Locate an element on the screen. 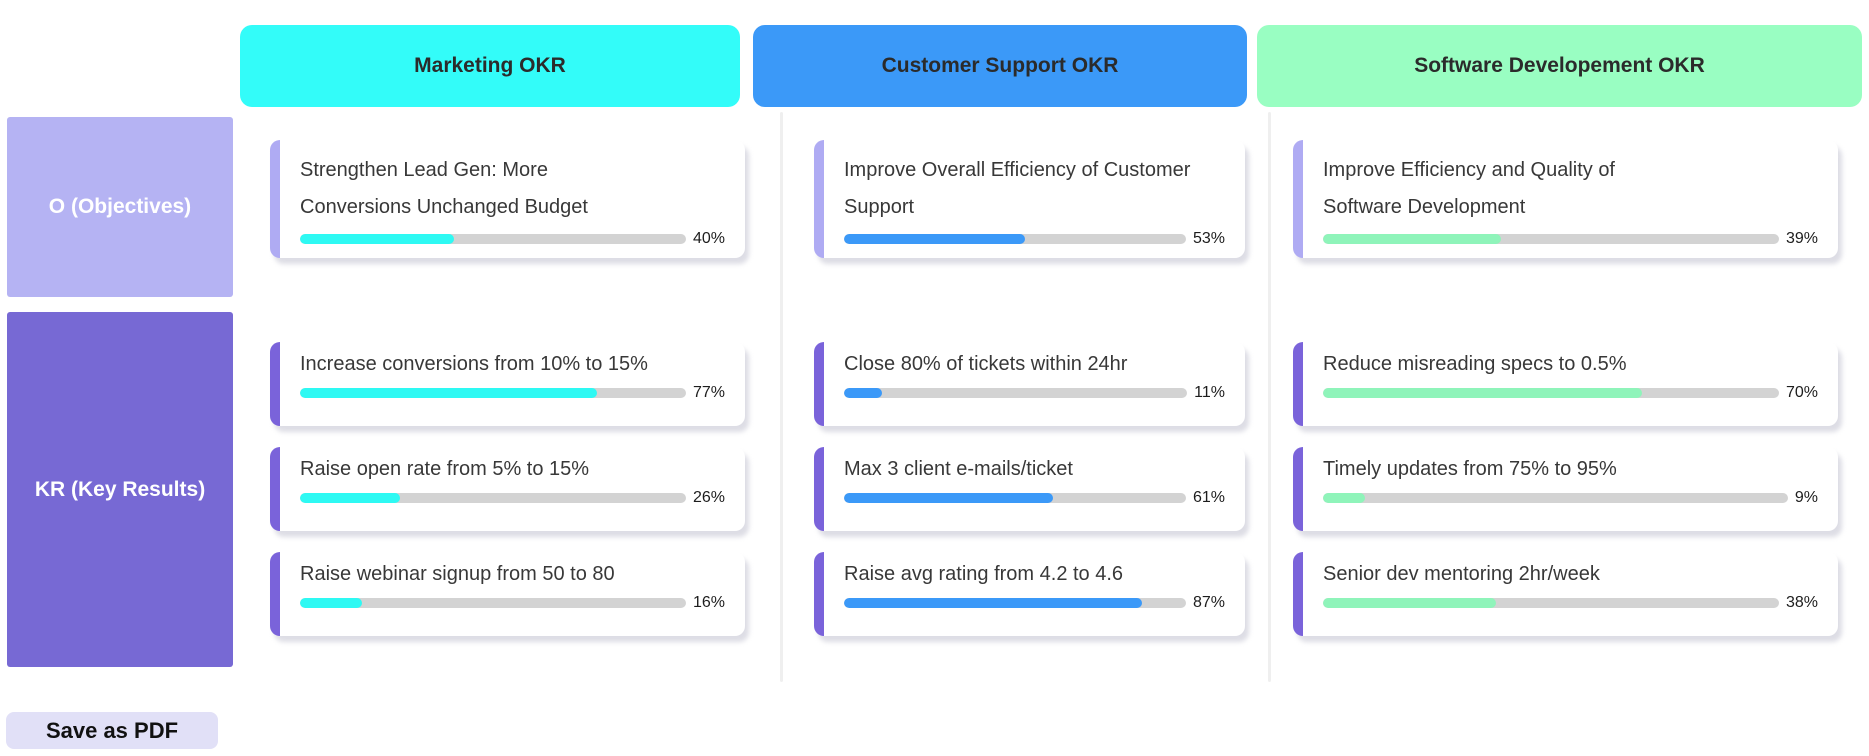 Image resolution: width=1869 pixels, height=756 pixels. progress-bar: 38% is located at coordinates (1570, 603).